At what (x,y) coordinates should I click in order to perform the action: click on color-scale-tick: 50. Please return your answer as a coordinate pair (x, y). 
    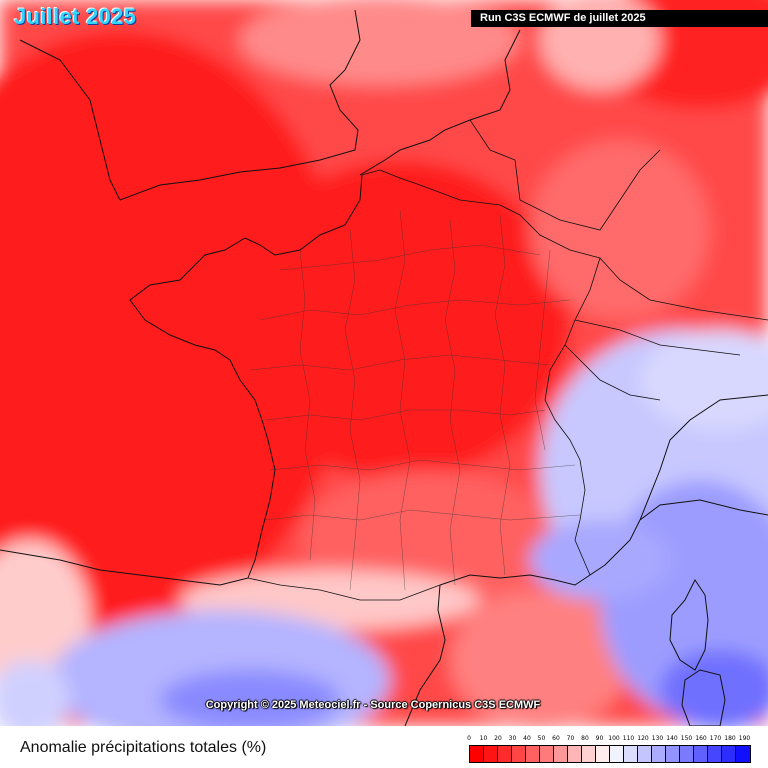
    Looking at the image, I should click on (541, 738).